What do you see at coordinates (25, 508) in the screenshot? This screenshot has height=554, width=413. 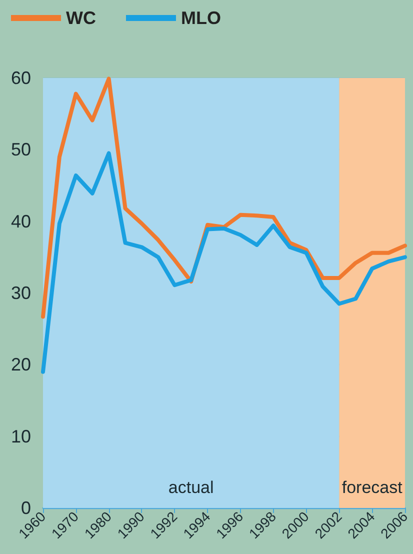 I see `y-tick-label: 0` at bounding box center [25, 508].